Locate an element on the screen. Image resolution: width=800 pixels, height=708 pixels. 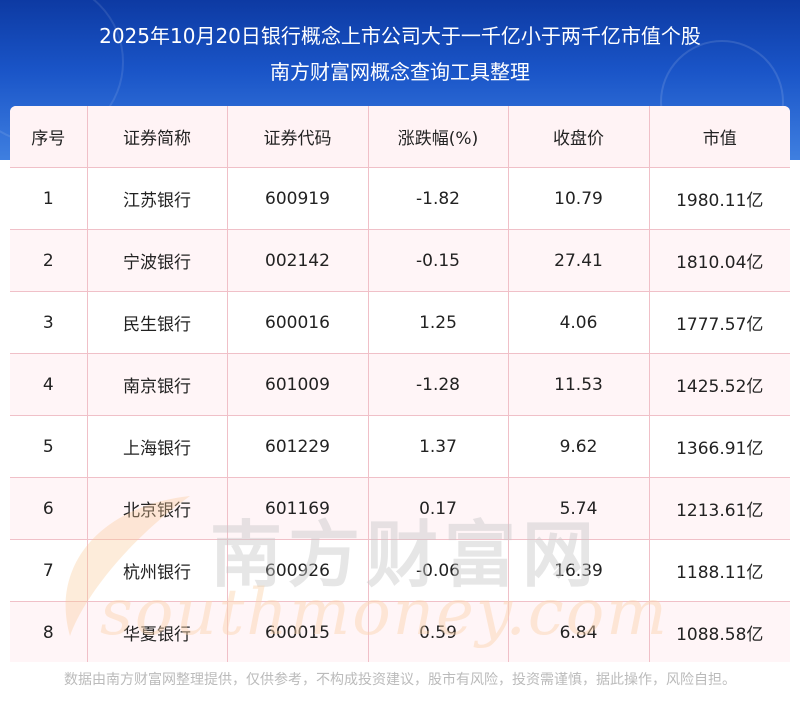
cell-change: -0.06 is located at coordinates (438, 570).